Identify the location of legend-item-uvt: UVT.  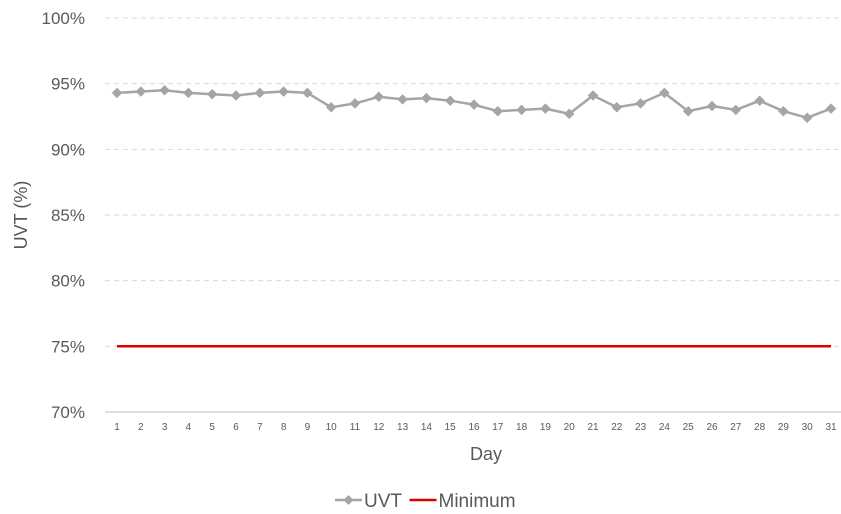
(368, 501).